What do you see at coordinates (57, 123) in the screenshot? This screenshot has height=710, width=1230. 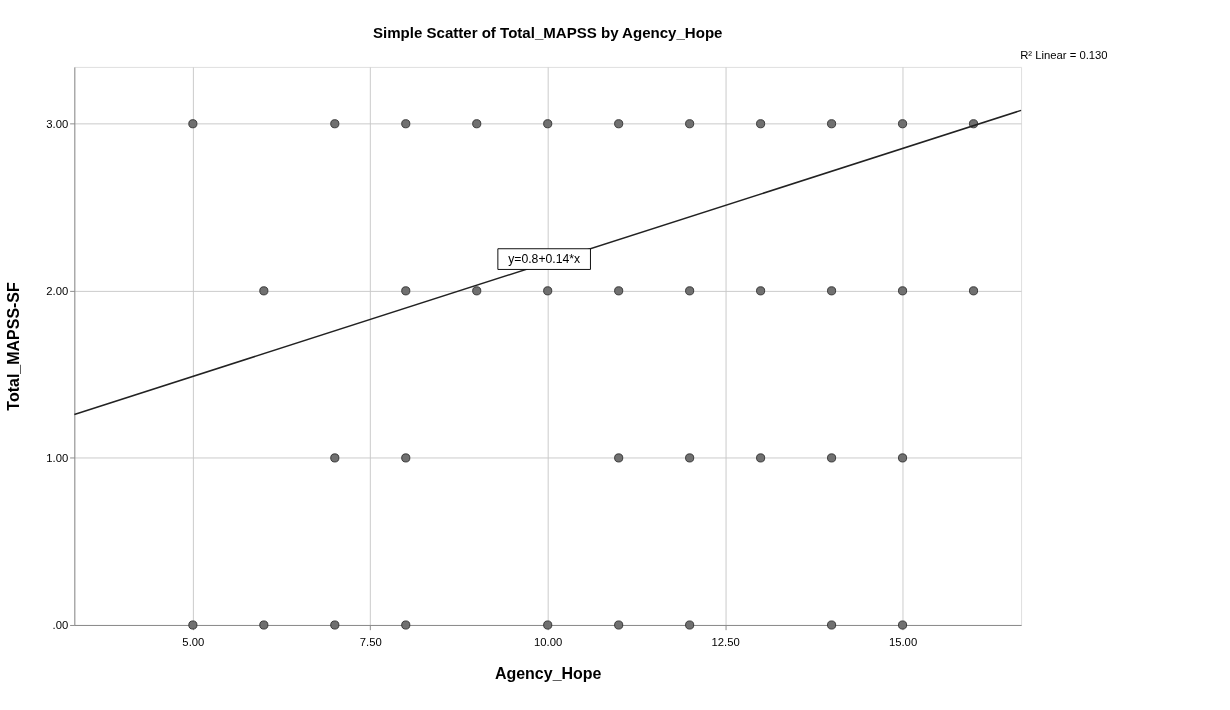 I see `y-tick-label: 3.00` at bounding box center [57, 123].